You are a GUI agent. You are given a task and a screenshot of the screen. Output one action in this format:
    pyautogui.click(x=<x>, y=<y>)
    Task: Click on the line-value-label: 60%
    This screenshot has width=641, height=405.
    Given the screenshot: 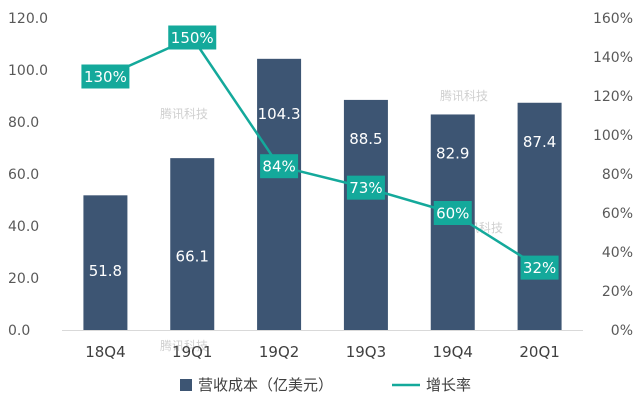 What is the action you would take?
    pyautogui.click(x=452, y=214)
    